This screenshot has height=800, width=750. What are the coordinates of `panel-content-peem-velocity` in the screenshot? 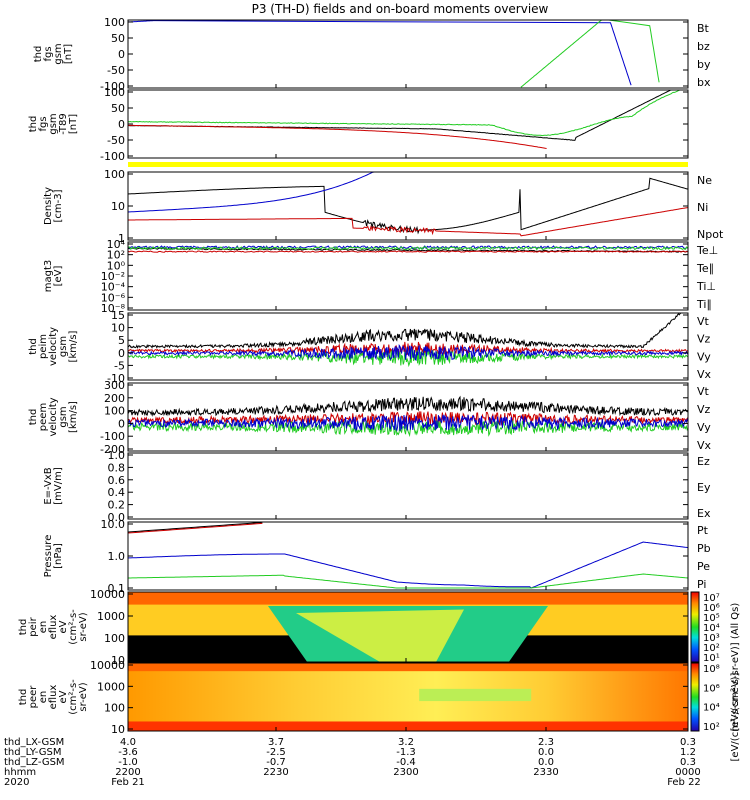 It's located at (408, 416).